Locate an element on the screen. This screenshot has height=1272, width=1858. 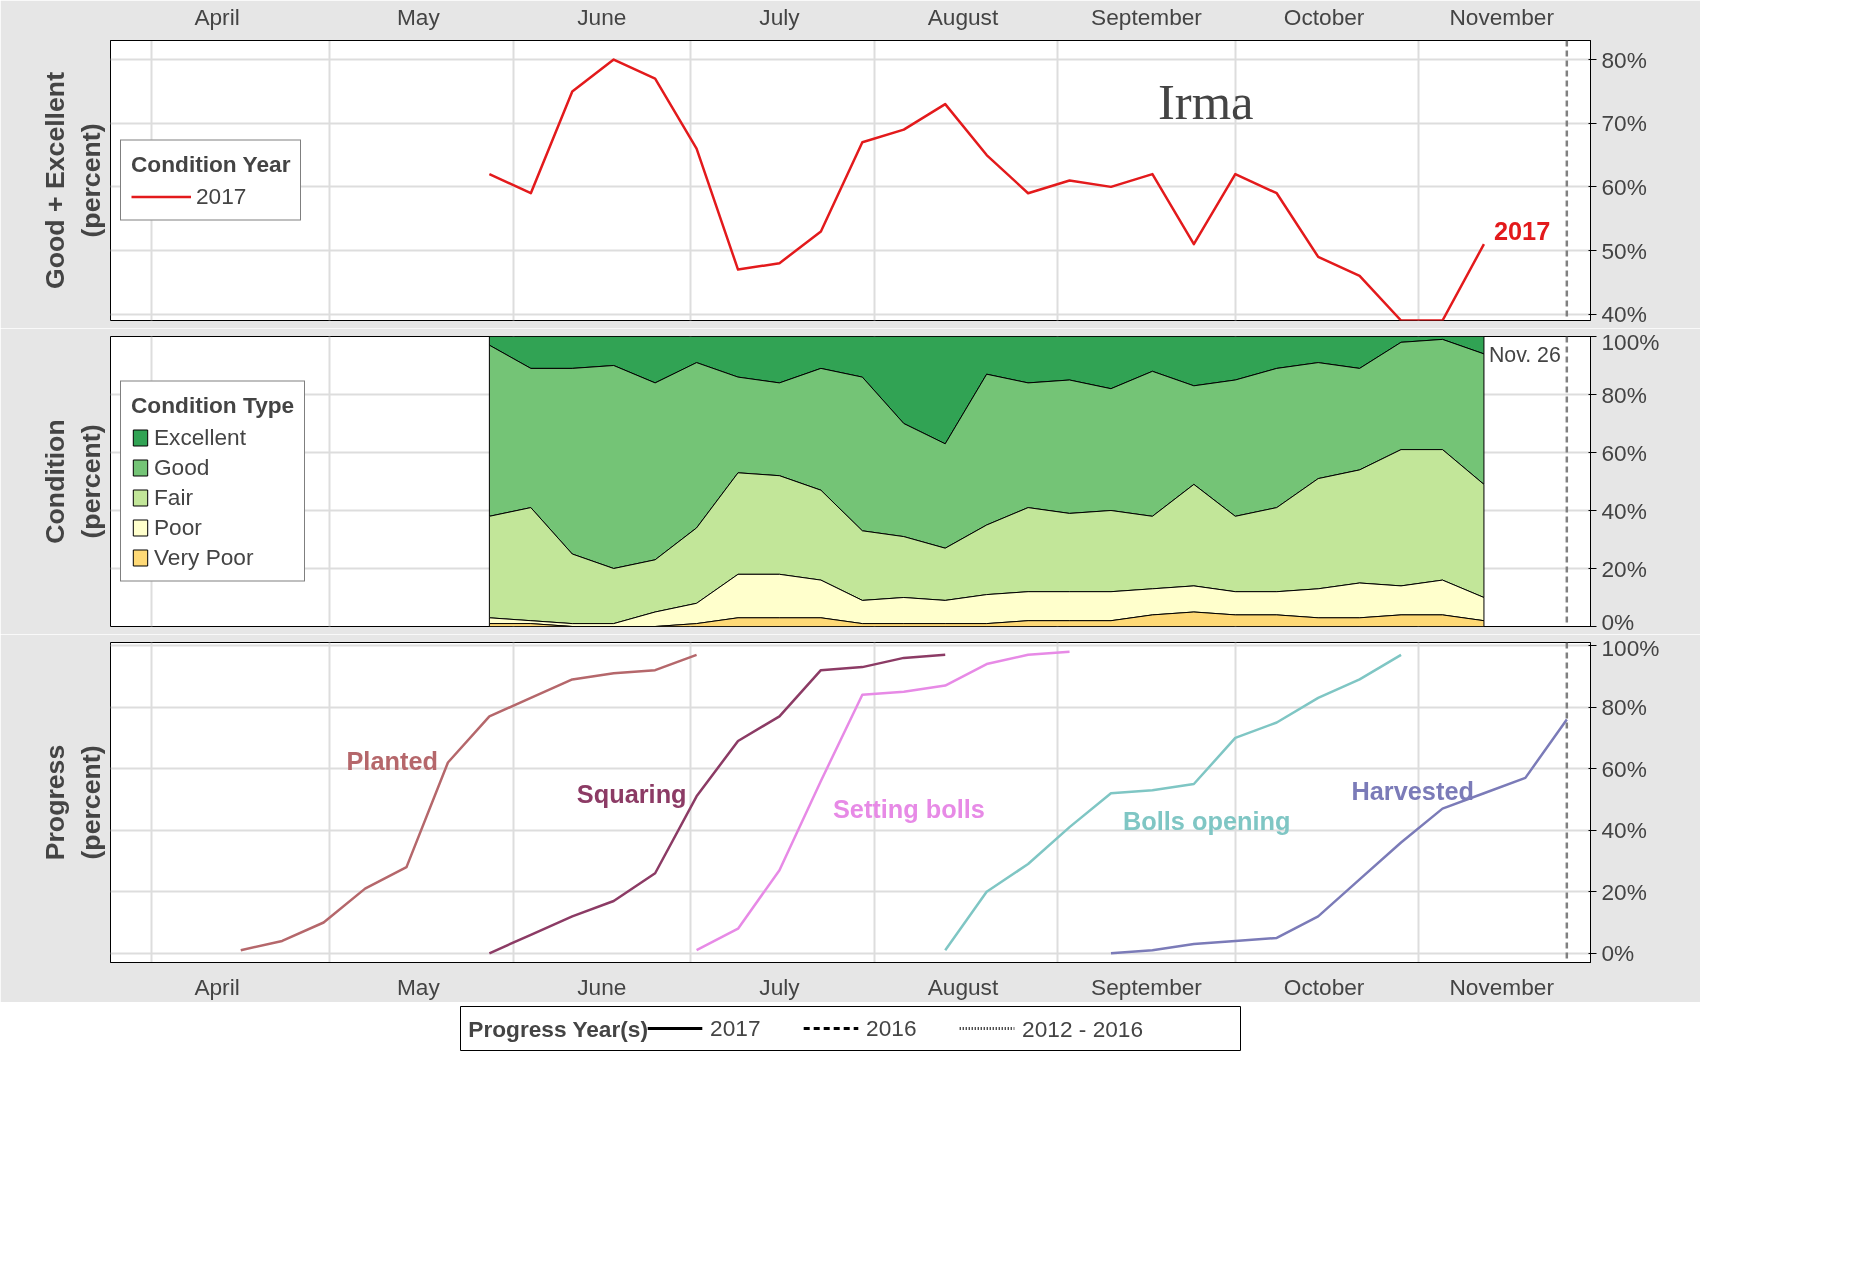
legend-label: Excellent is located at coordinates (200, 437).